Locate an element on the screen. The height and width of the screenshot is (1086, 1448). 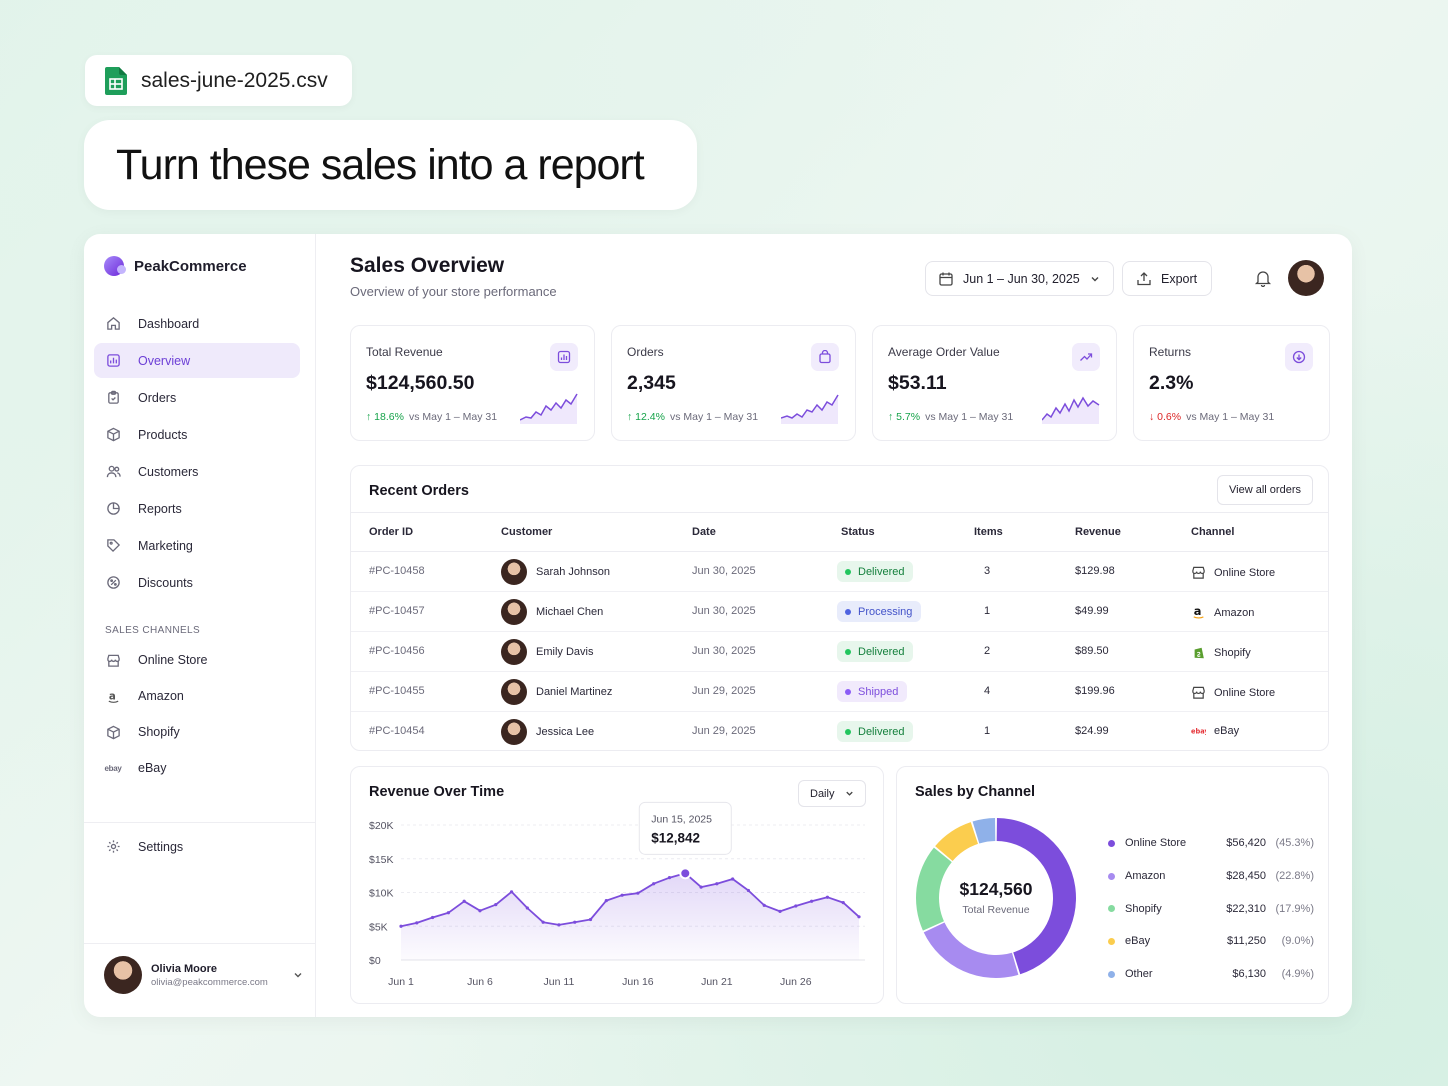
status-label: Delivered is located at coordinates (881, 731).